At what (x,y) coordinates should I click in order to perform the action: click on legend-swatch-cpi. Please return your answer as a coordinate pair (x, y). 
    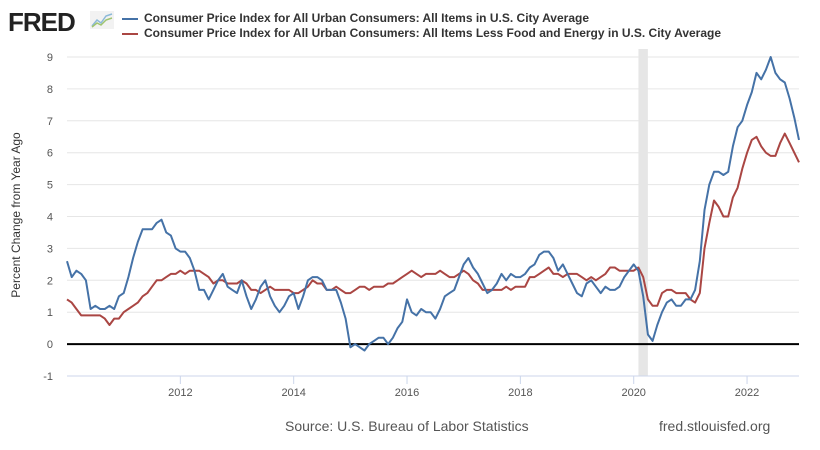
    Looking at the image, I should click on (130, 18).